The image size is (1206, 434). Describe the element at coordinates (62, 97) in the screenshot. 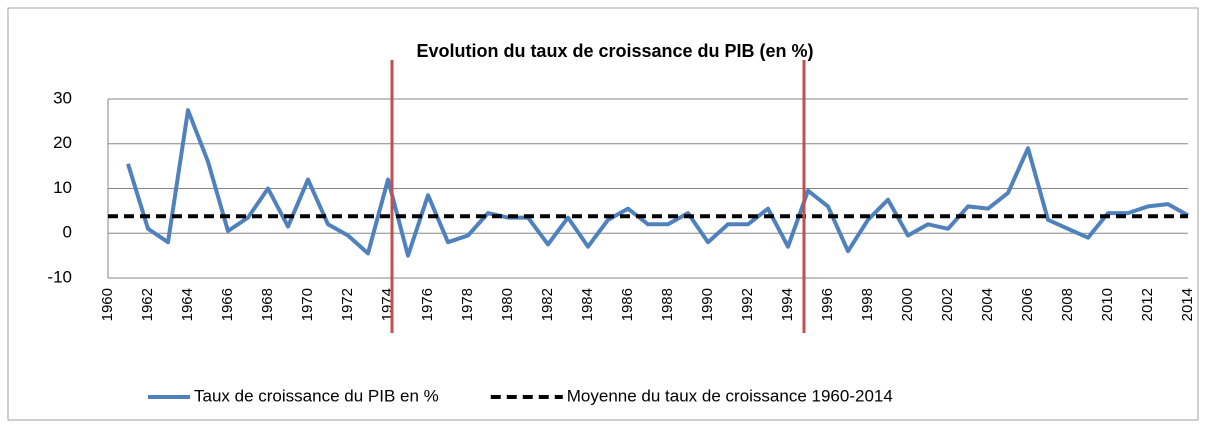

I see `y-tick-label: 30` at that location.